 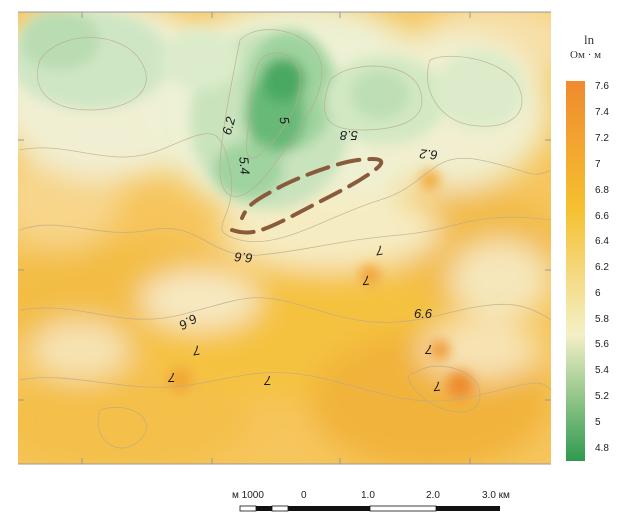 What do you see at coordinates (348, 135) in the screenshot?
I see `contour-label: 5.8` at bounding box center [348, 135].